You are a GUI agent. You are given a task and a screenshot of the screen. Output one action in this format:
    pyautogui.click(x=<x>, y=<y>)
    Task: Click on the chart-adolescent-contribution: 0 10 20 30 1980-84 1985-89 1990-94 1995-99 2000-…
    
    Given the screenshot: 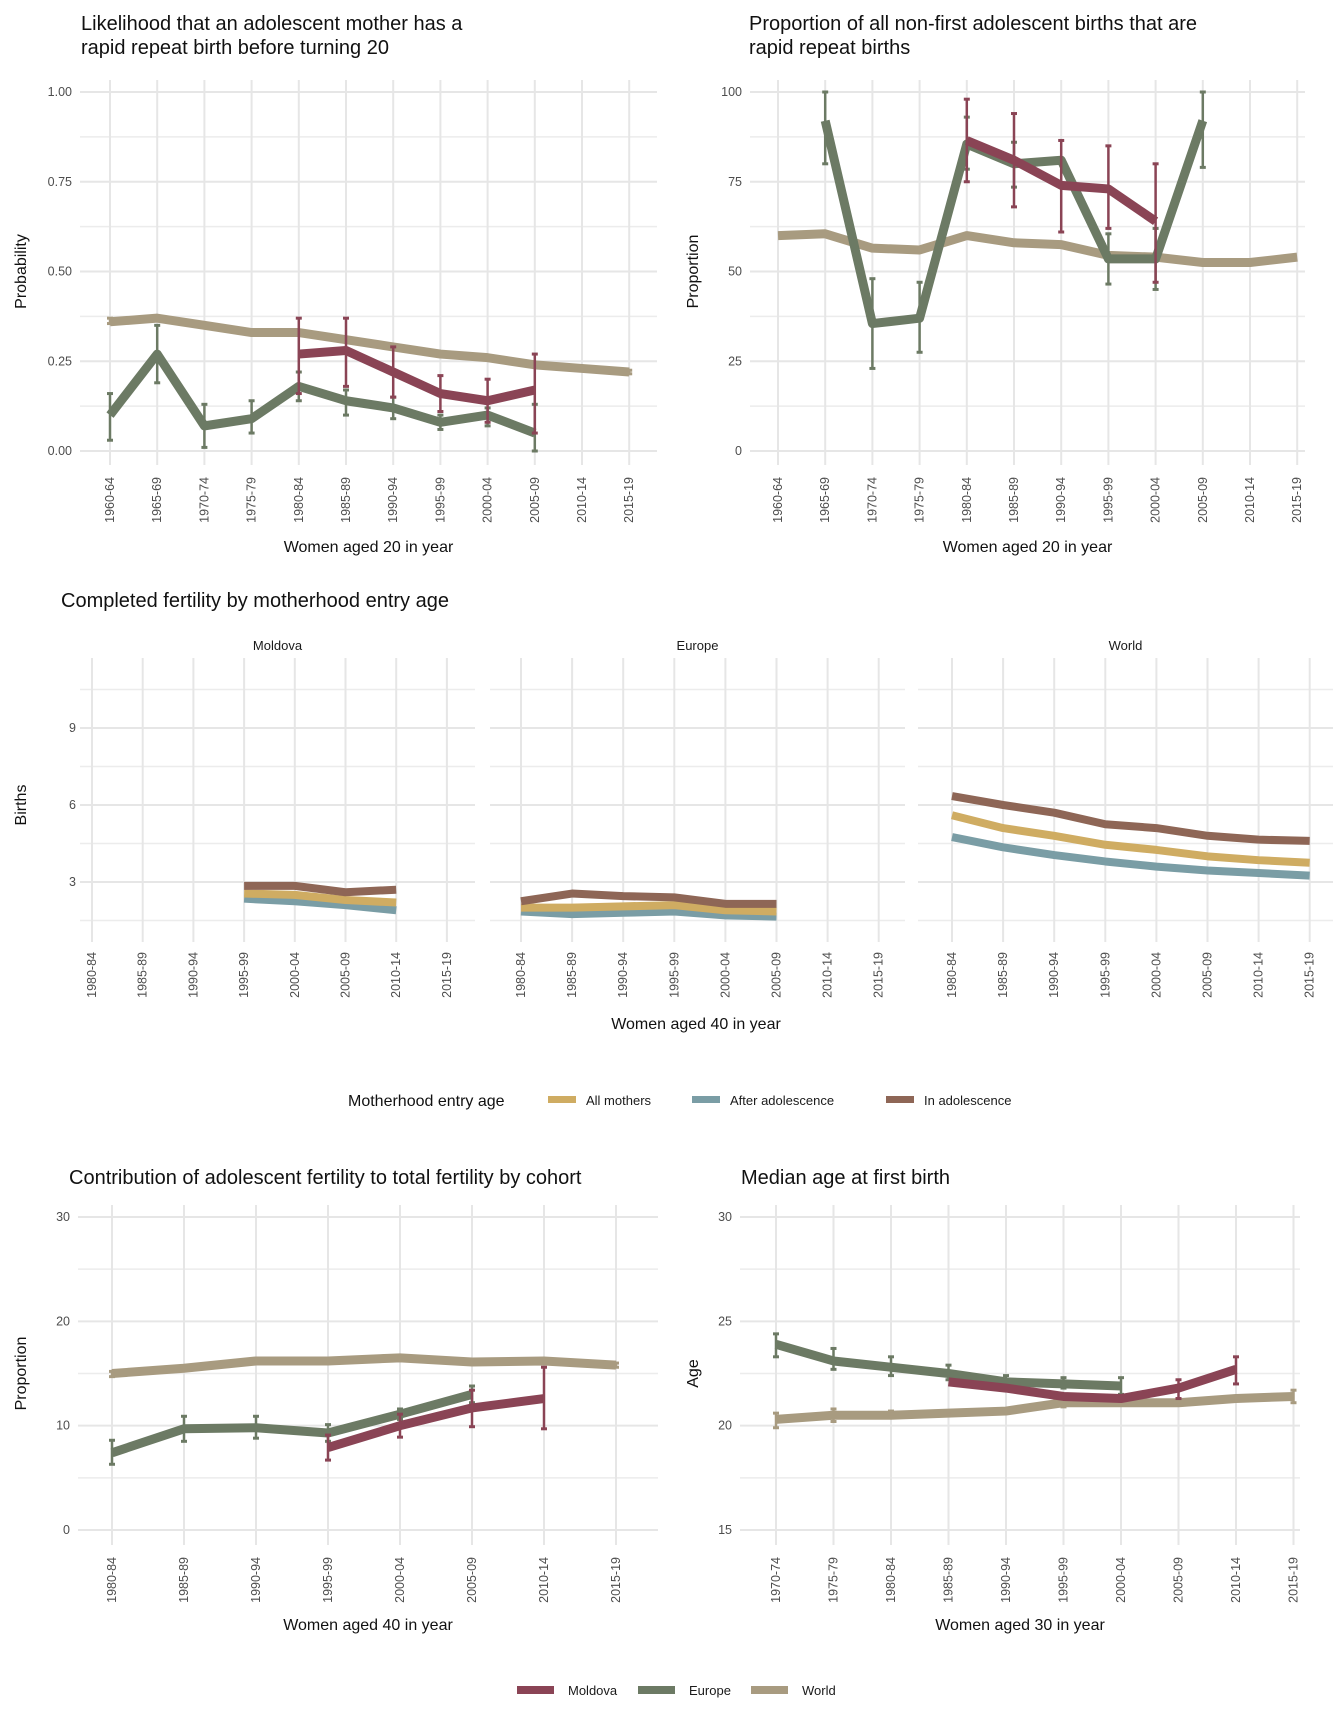 What is the action you would take?
    pyautogui.click(x=335, y=1400)
    